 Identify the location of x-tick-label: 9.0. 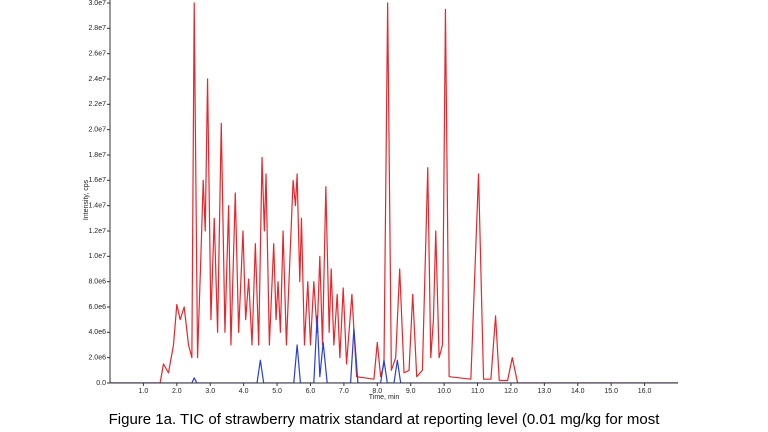
(411, 391).